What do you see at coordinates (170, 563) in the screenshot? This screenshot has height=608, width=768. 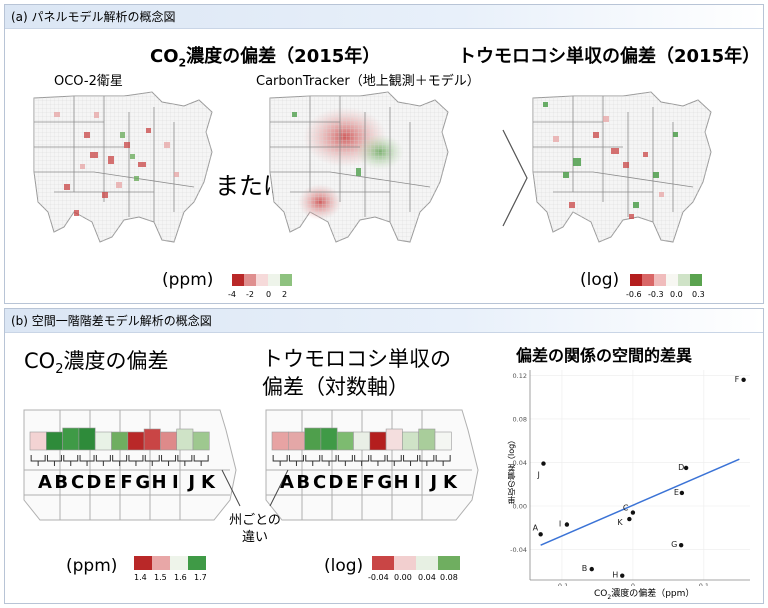 I see `co2-colorbar-b` at bounding box center [170, 563].